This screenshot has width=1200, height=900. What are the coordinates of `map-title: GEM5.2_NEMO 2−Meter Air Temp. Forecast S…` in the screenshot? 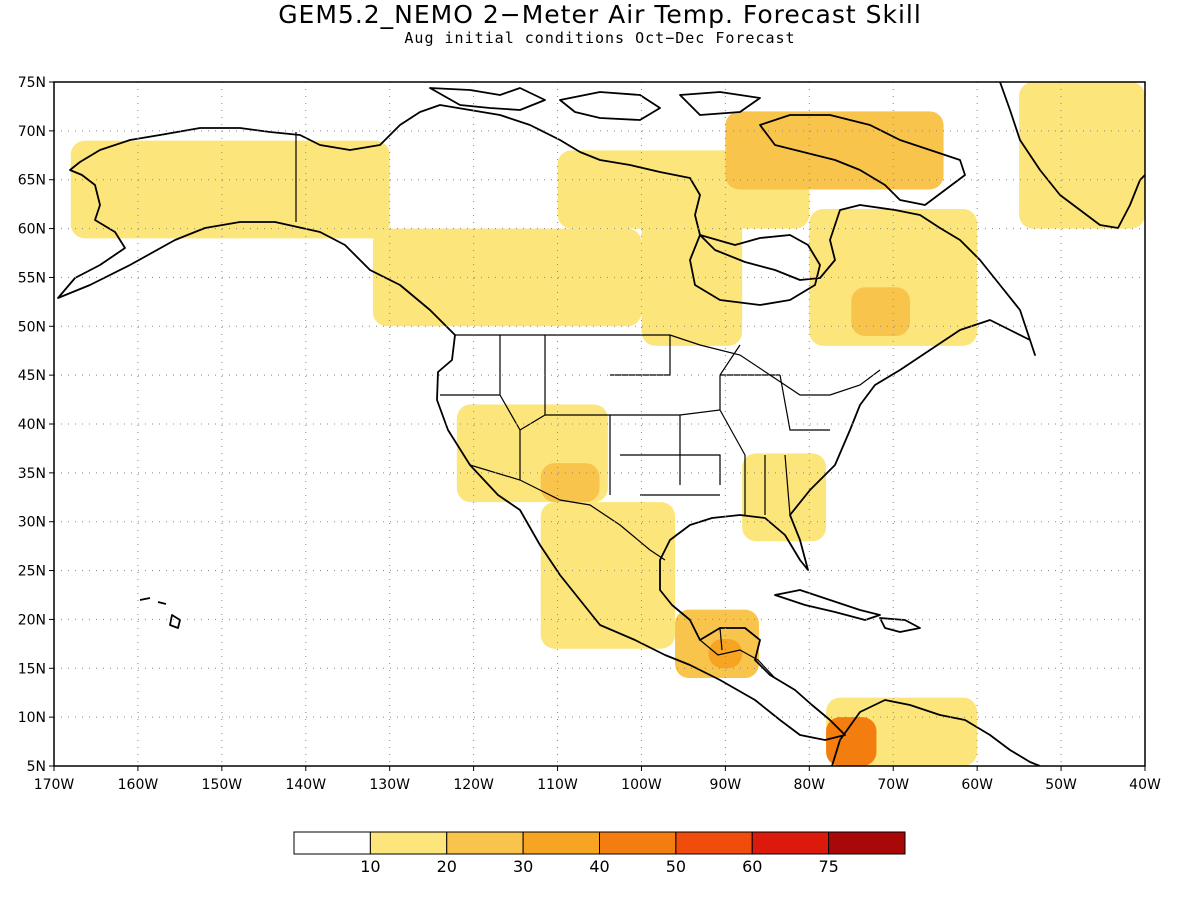 It's located at (600, 14).